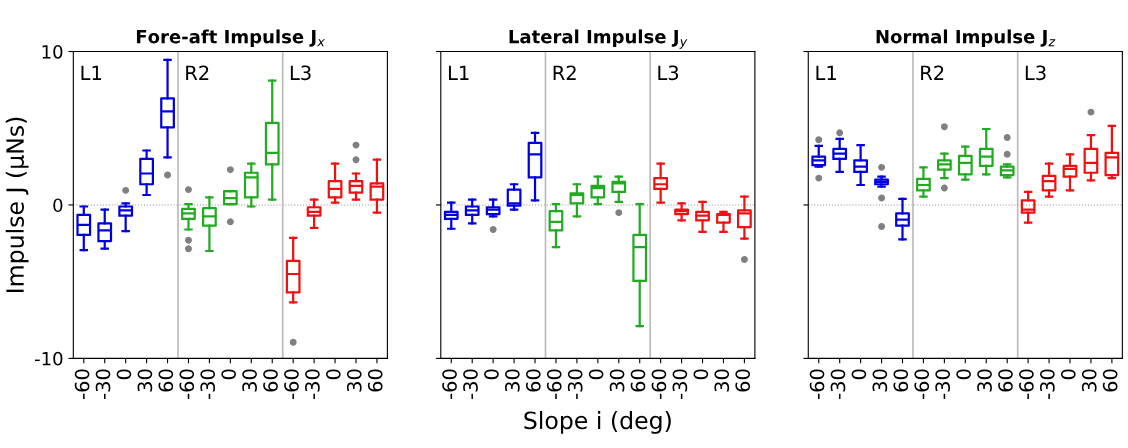 This screenshot has height=448, width=1128. I want to click on y-tick-label: 0, so click(58, 205).